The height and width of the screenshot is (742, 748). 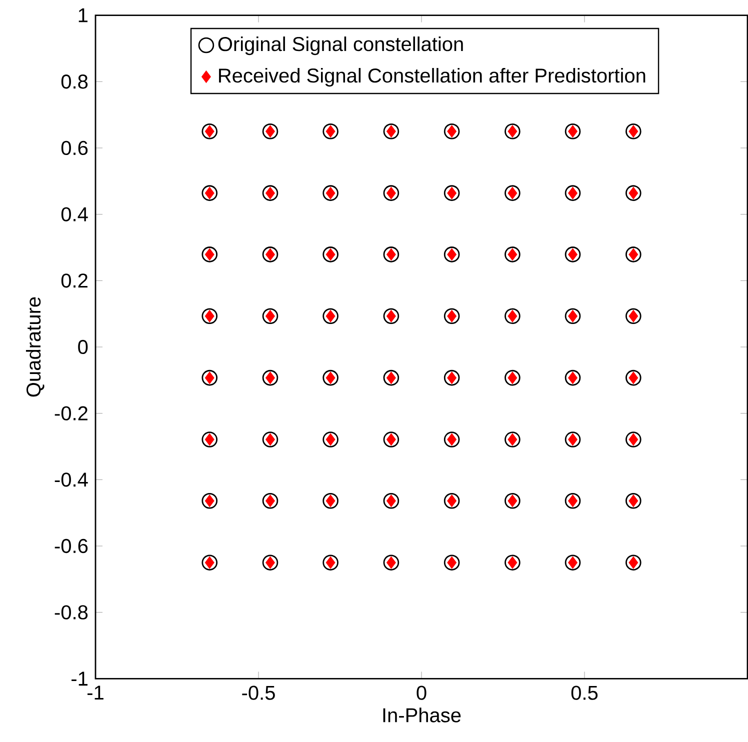 I want to click on x-tick-label: -0.5, so click(x=258, y=693).